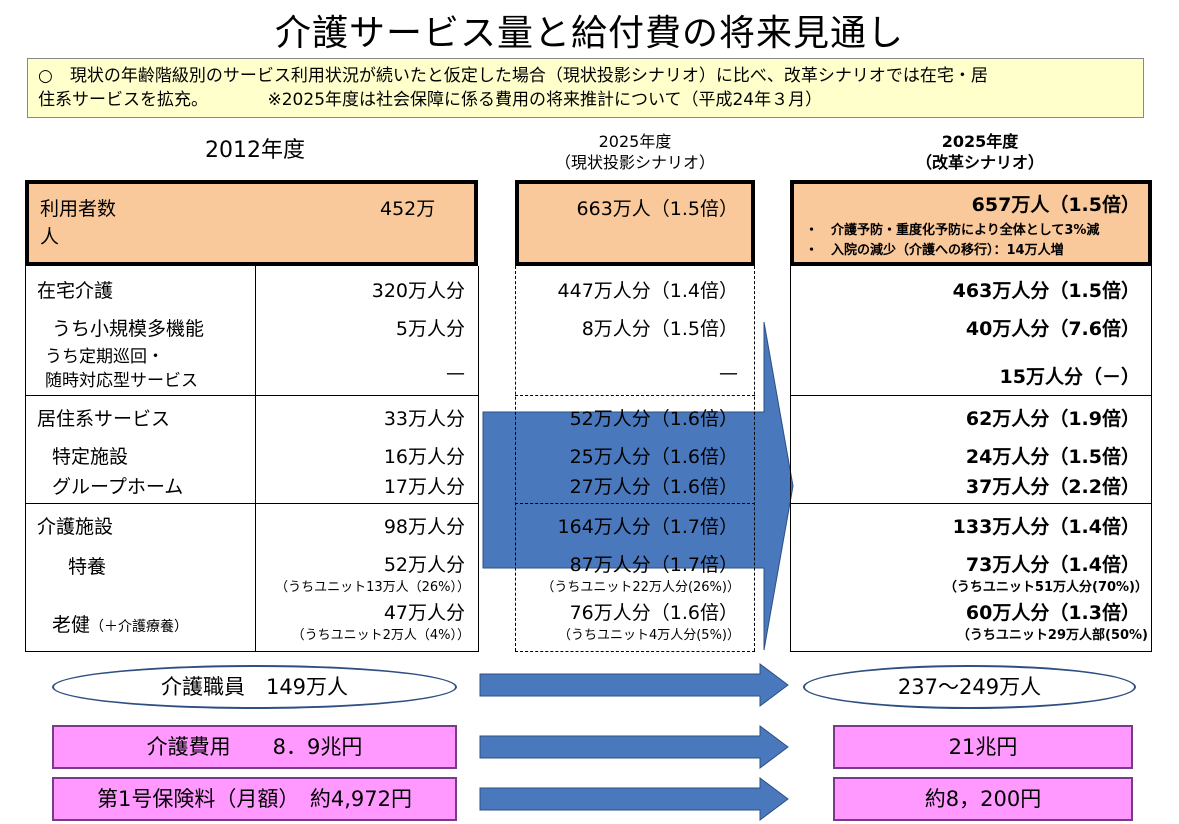 The height and width of the screenshot is (824, 1179). Describe the element at coordinates (455, 373) in the screenshot. I see `row-teiki-2012: —` at that location.